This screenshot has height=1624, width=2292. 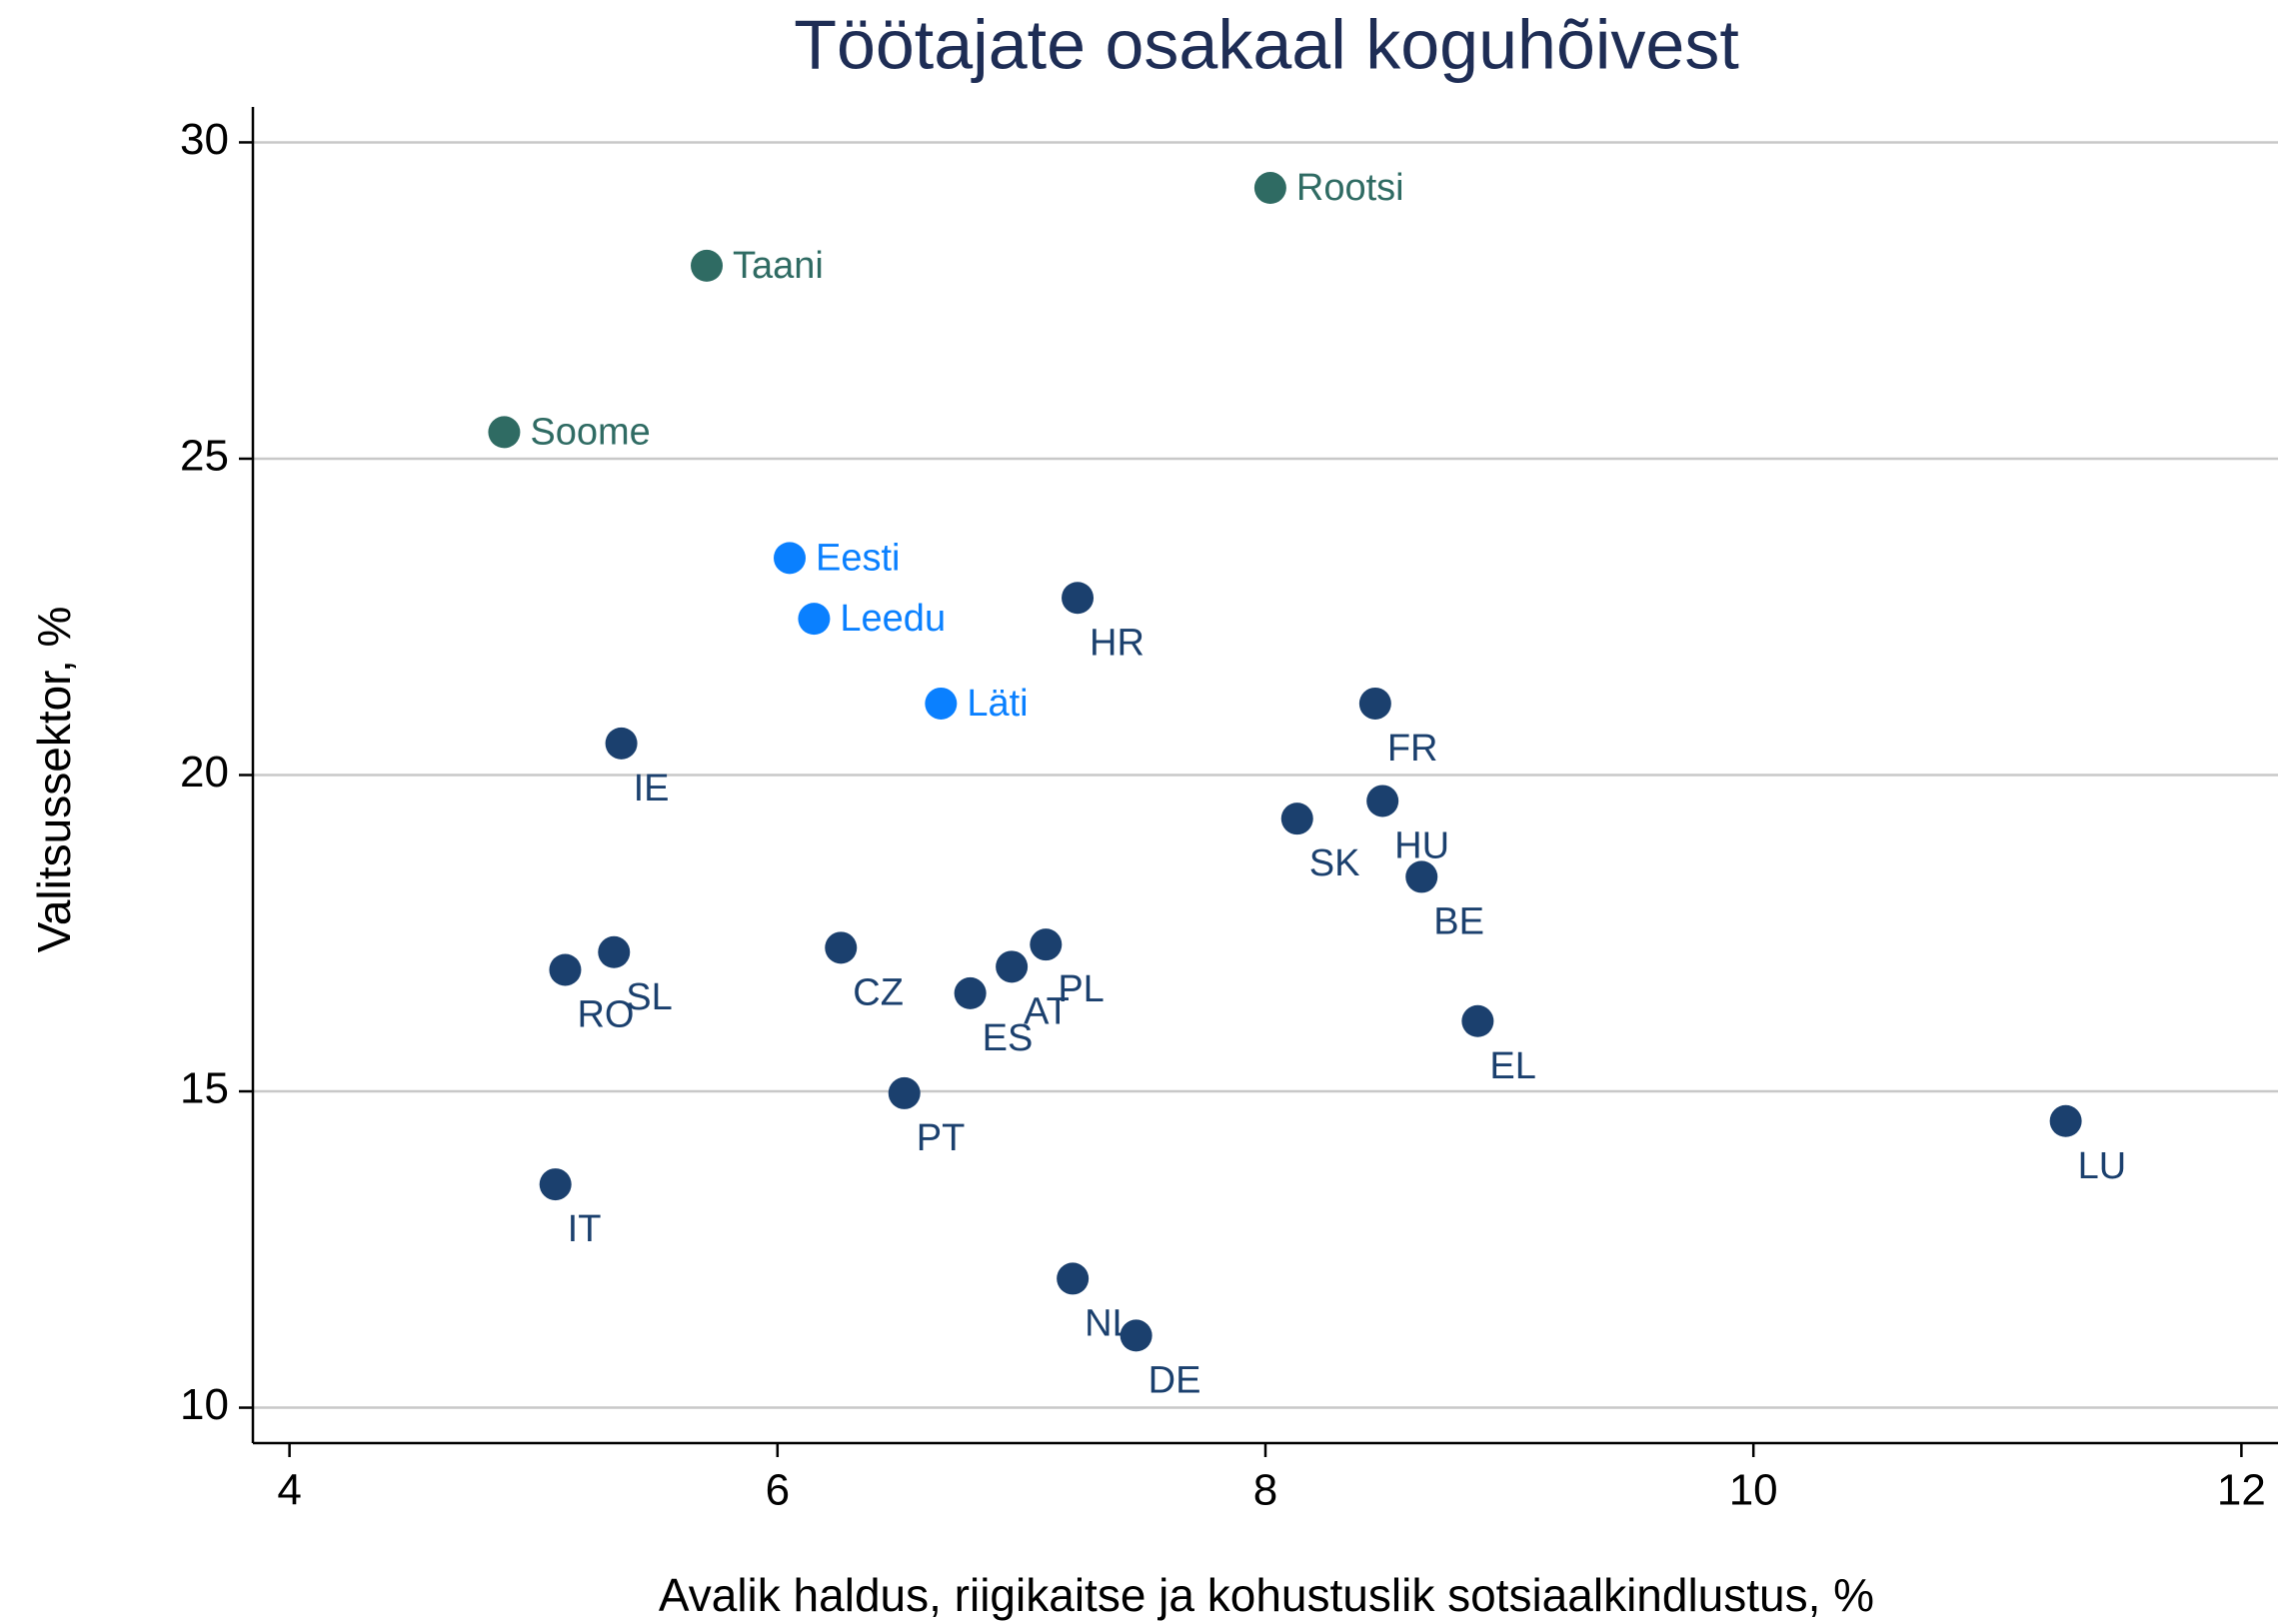 I want to click on point-label: EL, so click(x=1512, y=1066).